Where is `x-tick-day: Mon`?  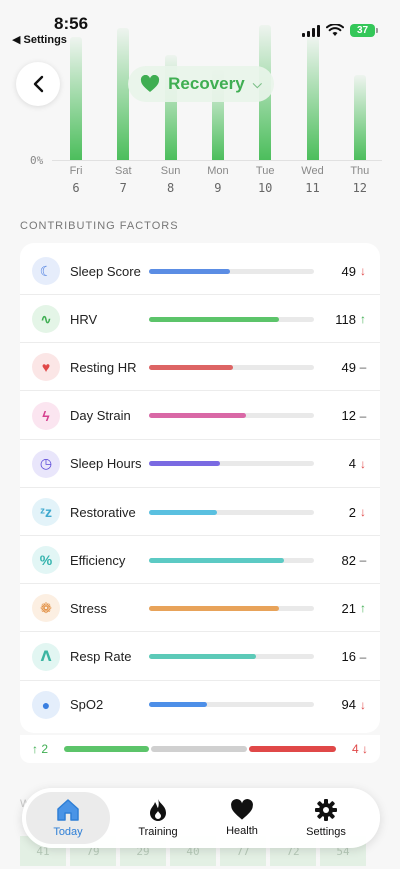
x-tick-day: Mon is located at coordinates (218, 171).